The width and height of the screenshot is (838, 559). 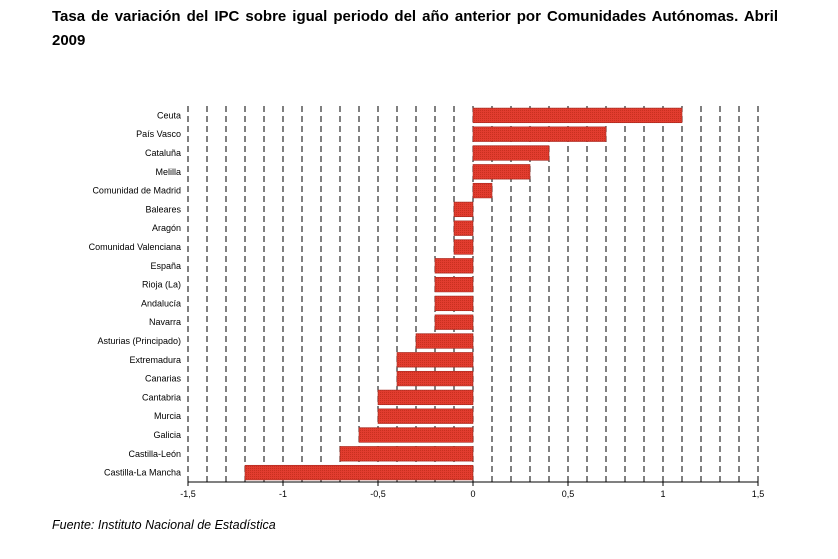 What do you see at coordinates (165, 266) in the screenshot?
I see `category-label: España` at bounding box center [165, 266].